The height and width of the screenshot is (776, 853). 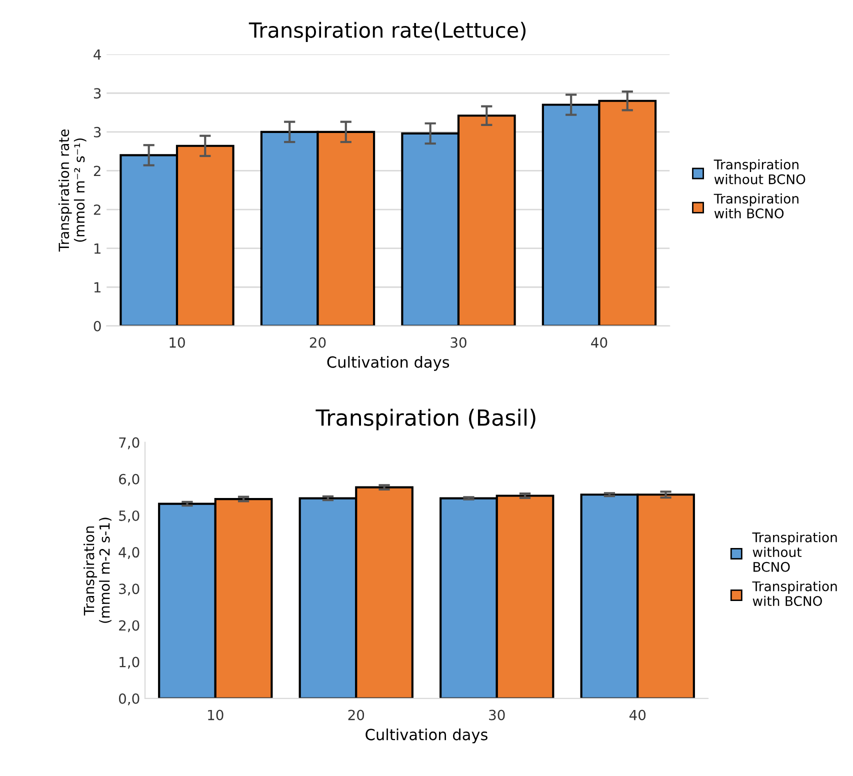 What do you see at coordinates (130, 662) in the screenshot?
I see `y-tick-label: 1,0` at bounding box center [130, 662].